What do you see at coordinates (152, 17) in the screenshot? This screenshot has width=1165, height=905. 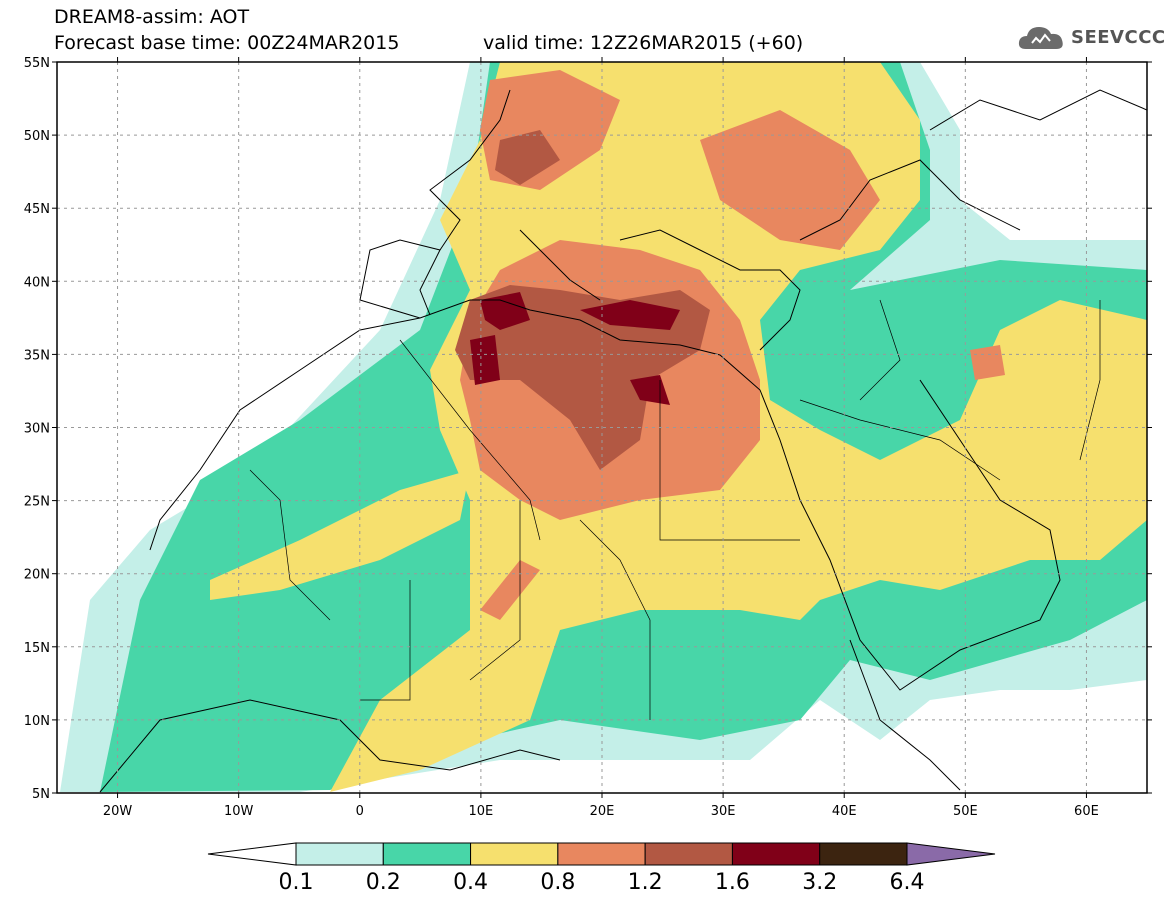 I see `map-title: DREAM8-assim: AOT` at bounding box center [152, 17].